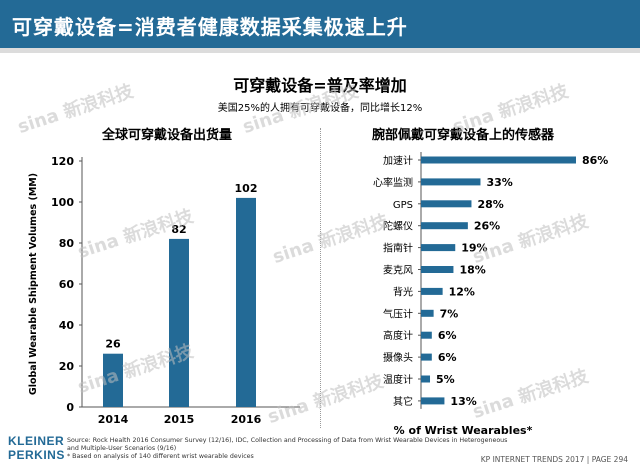 This screenshot has height=470, width=640. Describe the element at coordinates (595, 160) in the screenshot. I see `bar-value-label: 86%` at that location.